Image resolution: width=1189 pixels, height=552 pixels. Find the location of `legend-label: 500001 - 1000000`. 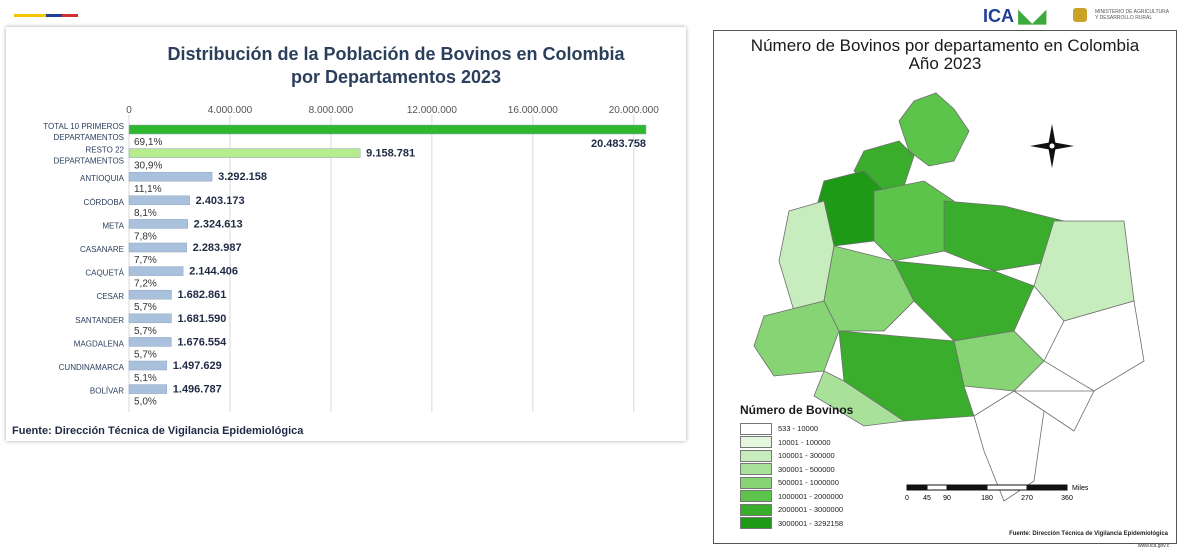

legend-label: 500001 - 1000000 is located at coordinates (808, 483).